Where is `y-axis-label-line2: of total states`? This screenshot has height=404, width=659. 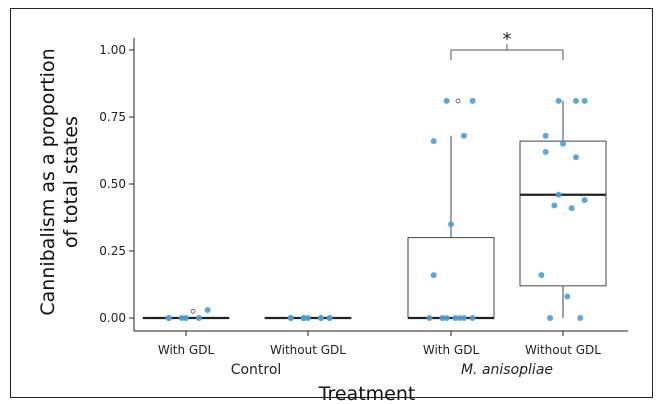 y-axis-label-line2: of total states is located at coordinates (71, 182).